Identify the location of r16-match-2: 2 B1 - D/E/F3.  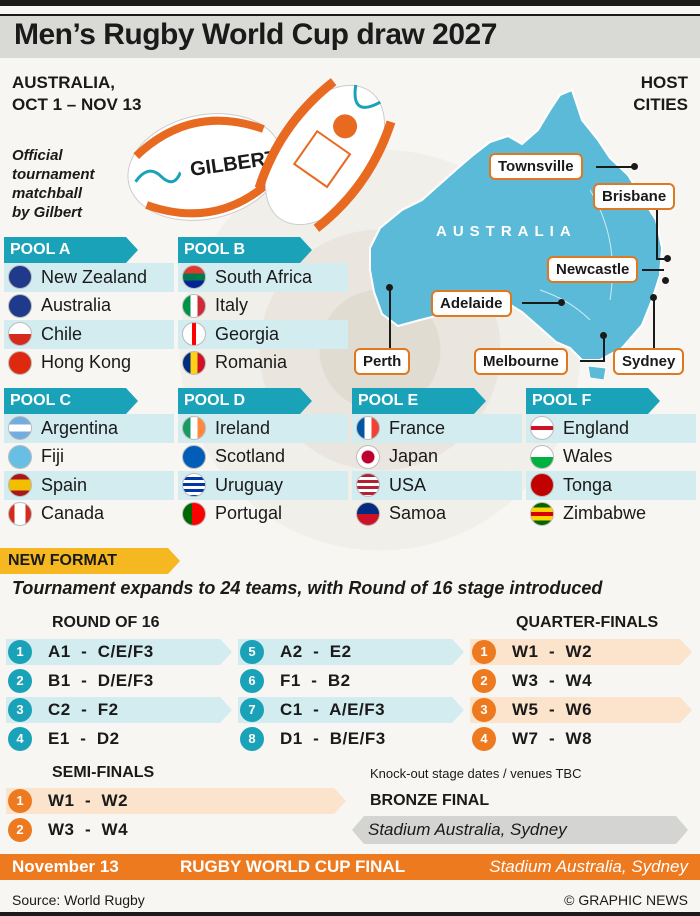
(81, 681).